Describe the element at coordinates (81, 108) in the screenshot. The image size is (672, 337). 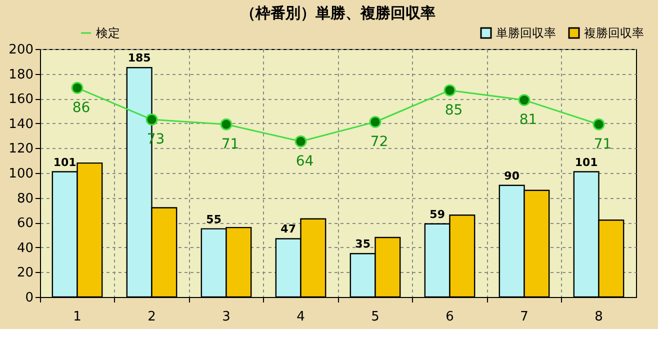
I see `data-label: 86` at that location.